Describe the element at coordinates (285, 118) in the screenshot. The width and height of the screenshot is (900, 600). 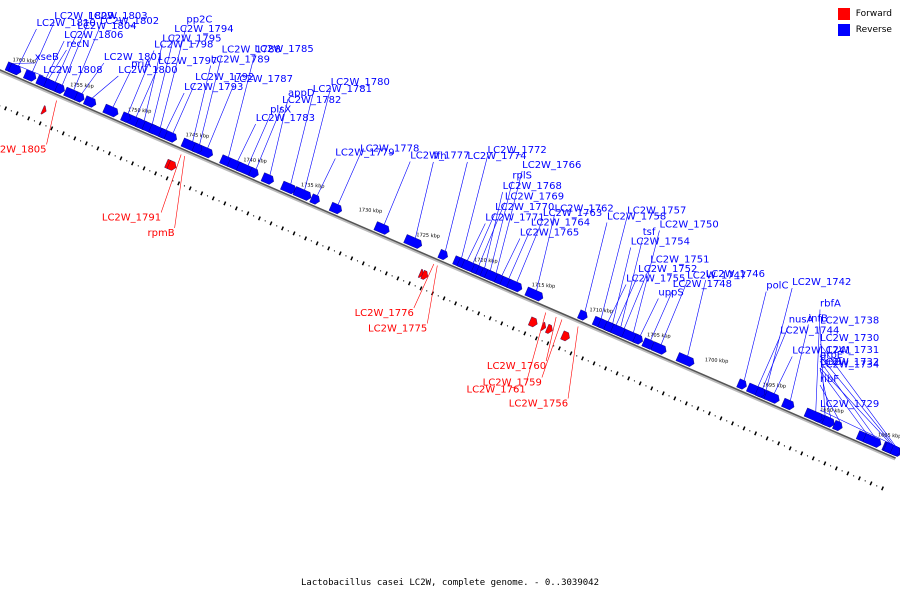
I see `gene-label: LC2W_1783` at that location.